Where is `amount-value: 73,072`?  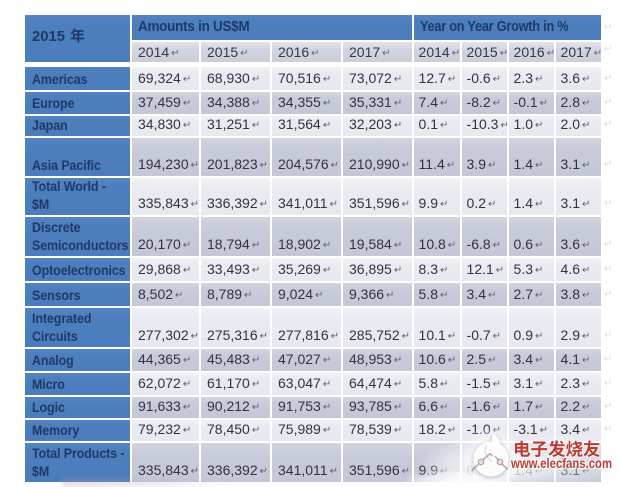 amount-value: 73,072 is located at coordinates (370, 78).